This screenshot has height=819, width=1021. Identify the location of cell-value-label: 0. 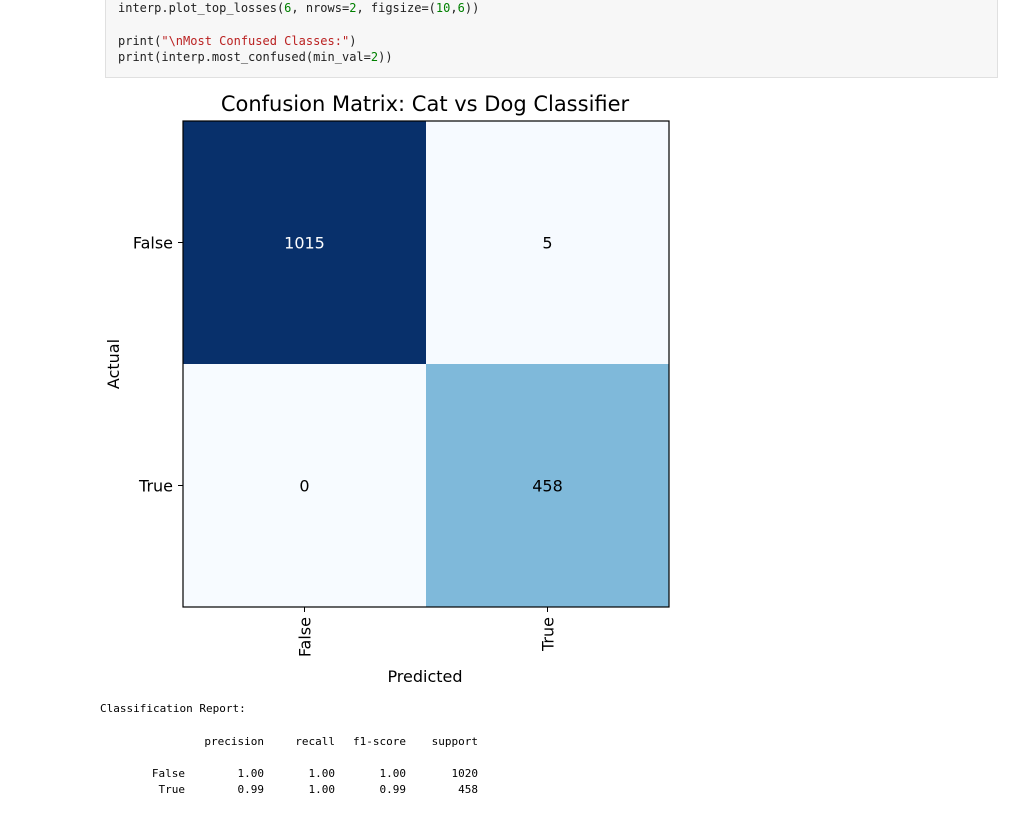
(304, 486).